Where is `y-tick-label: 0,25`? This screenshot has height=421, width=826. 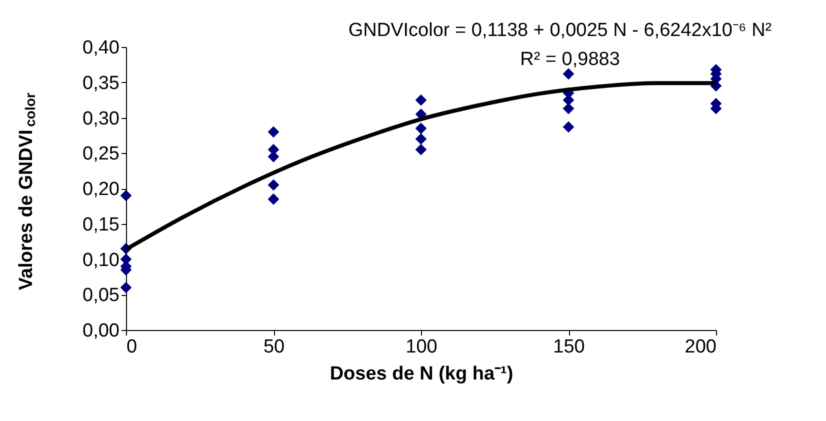
y-tick-label: 0,25 is located at coordinates (101, 154).